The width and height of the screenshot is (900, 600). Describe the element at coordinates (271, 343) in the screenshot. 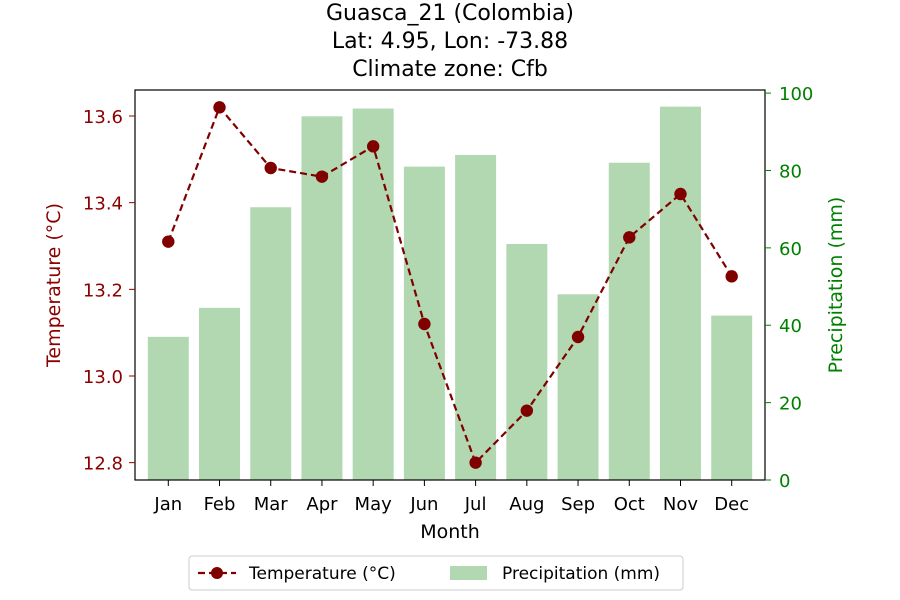

I see `precipitation-bar-mar` at that location.